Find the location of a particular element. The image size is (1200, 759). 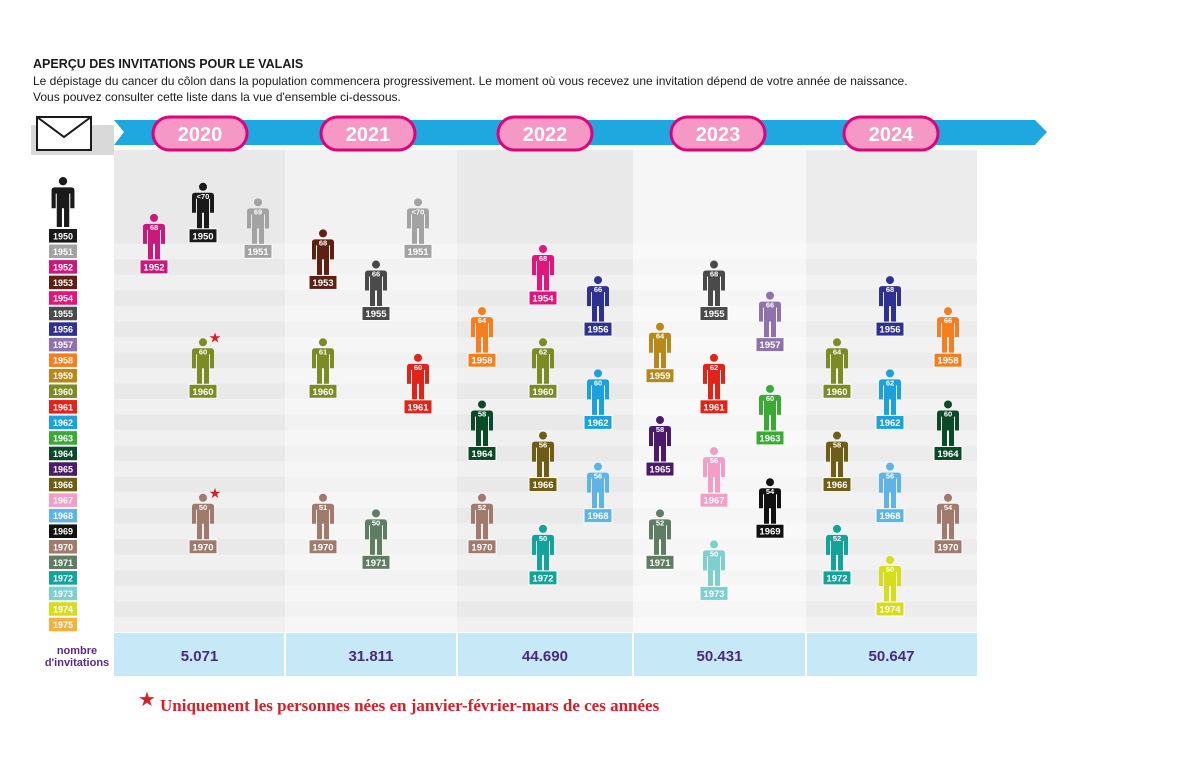

figure-birth-year: 1970 is located at coordinates (322, 547).